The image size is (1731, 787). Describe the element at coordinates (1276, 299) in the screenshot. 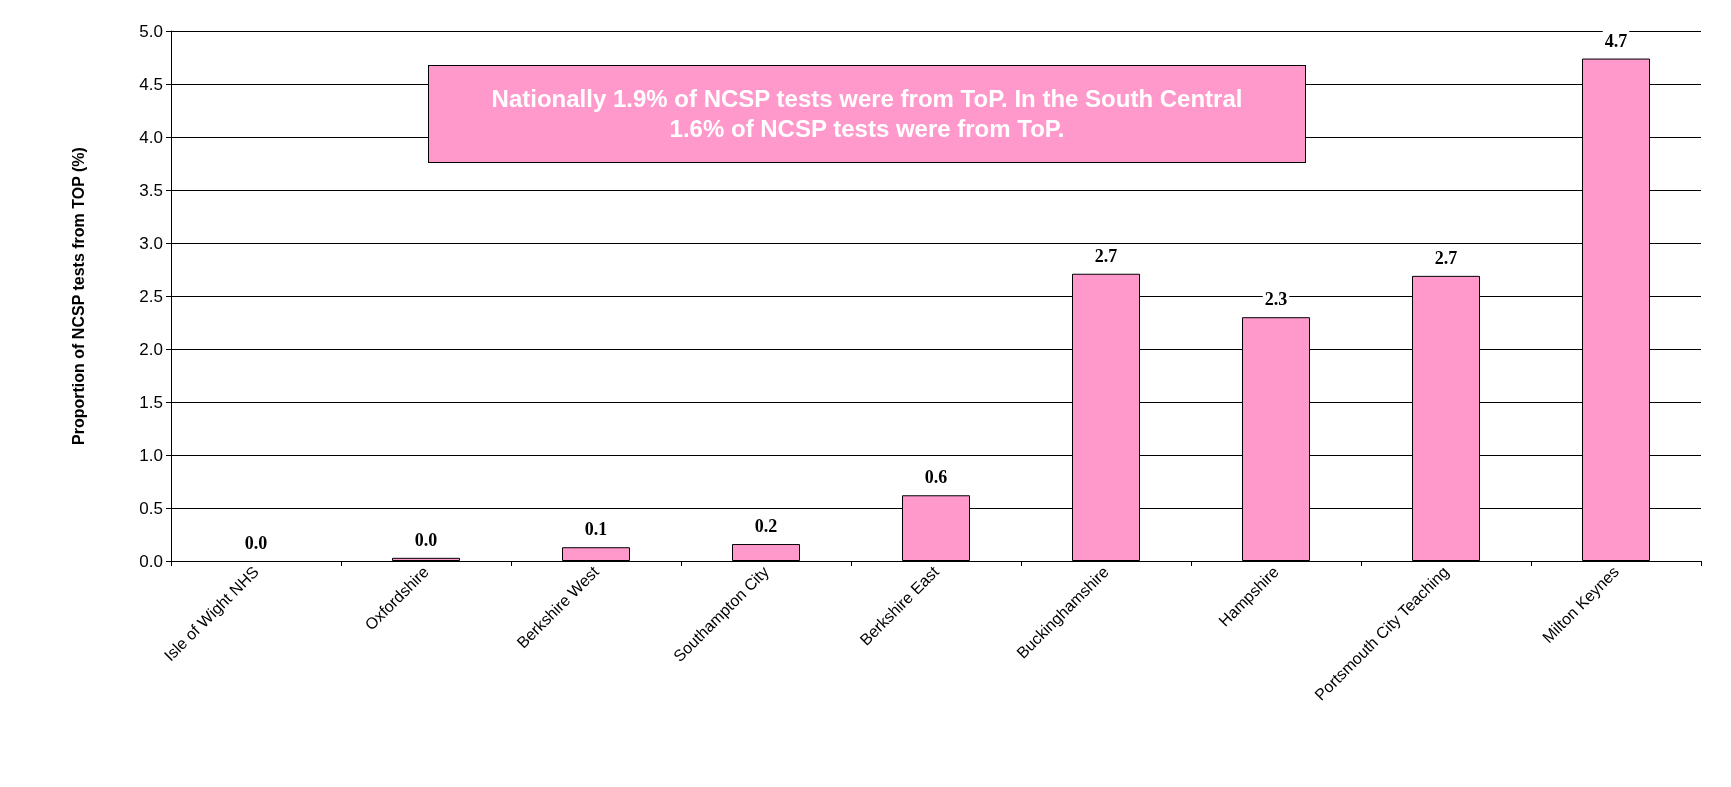

I see `data-label: 2.3` at that location.